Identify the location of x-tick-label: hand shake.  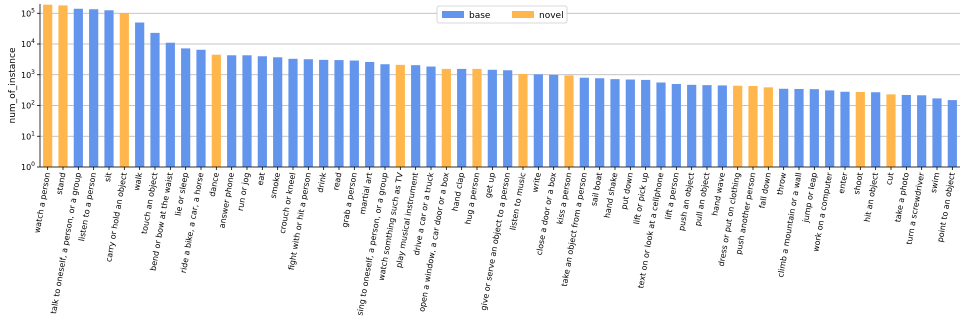
(611, 195).